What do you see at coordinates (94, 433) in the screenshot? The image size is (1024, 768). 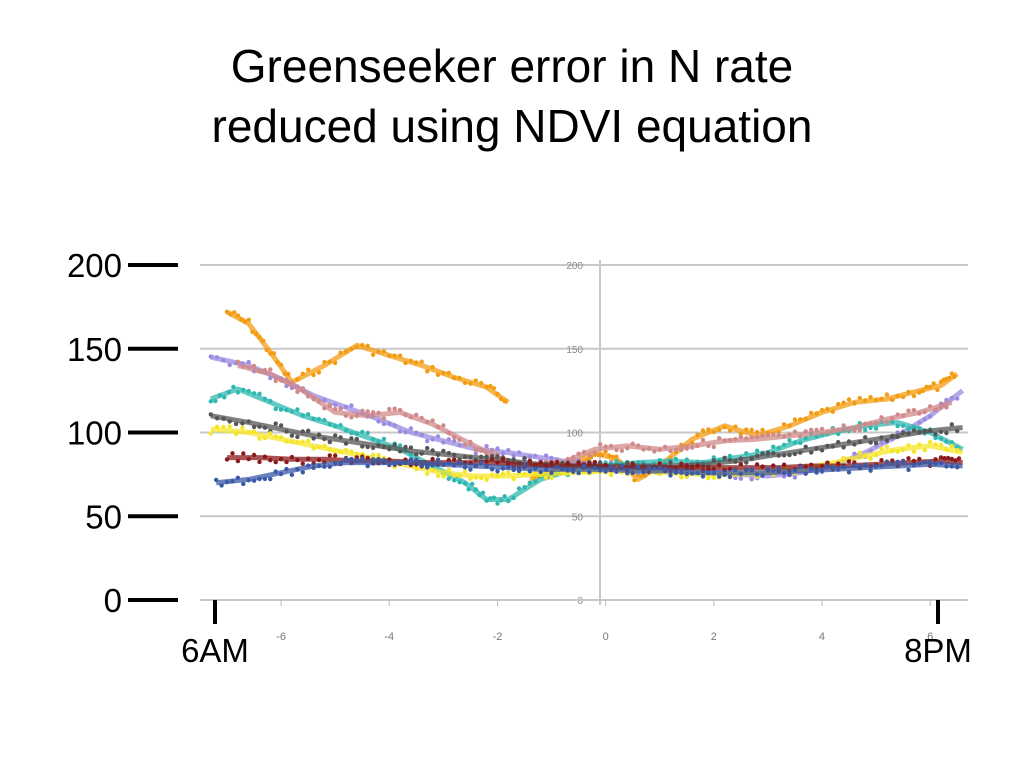 I see `y-tick-label-100: 100` at bounding box center [94, 433].